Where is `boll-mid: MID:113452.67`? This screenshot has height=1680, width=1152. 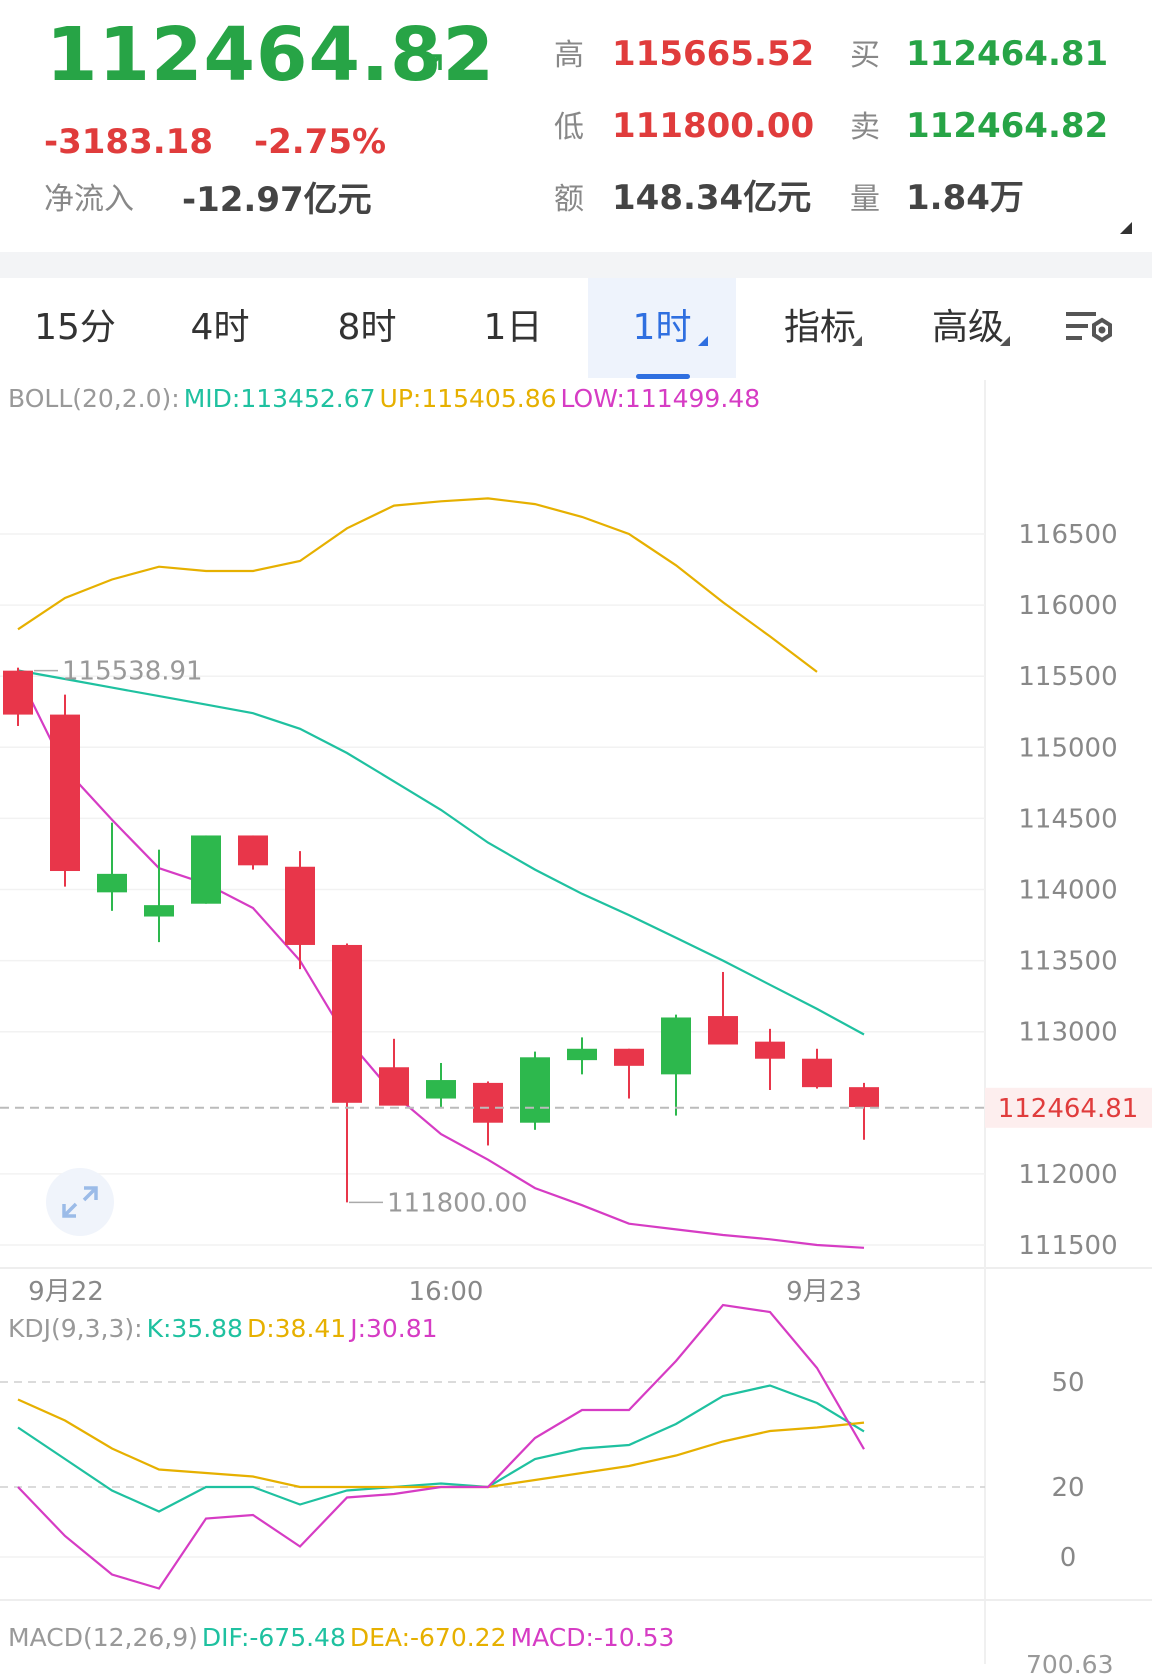 boll-mid: MID:113452.67 is located at coordinates (279, 398).